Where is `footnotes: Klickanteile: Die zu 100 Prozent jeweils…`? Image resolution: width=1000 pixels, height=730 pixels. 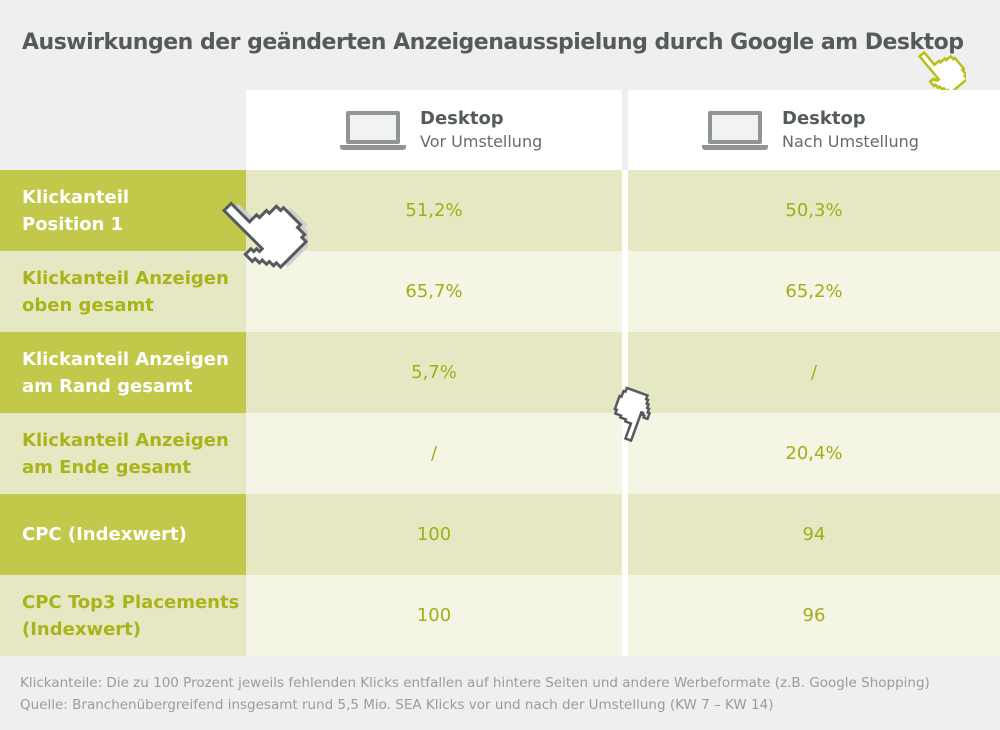 footnotes: Klickanteile: Die zu 100 Prozent jeweils… is located at coordinates (475, 694).